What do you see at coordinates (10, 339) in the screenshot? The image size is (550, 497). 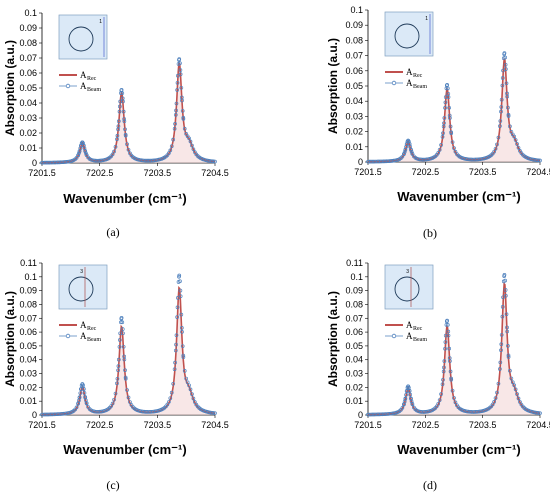 I see `y-axis-title: Absorption (a.u.)` at bounding box center [10, 339].